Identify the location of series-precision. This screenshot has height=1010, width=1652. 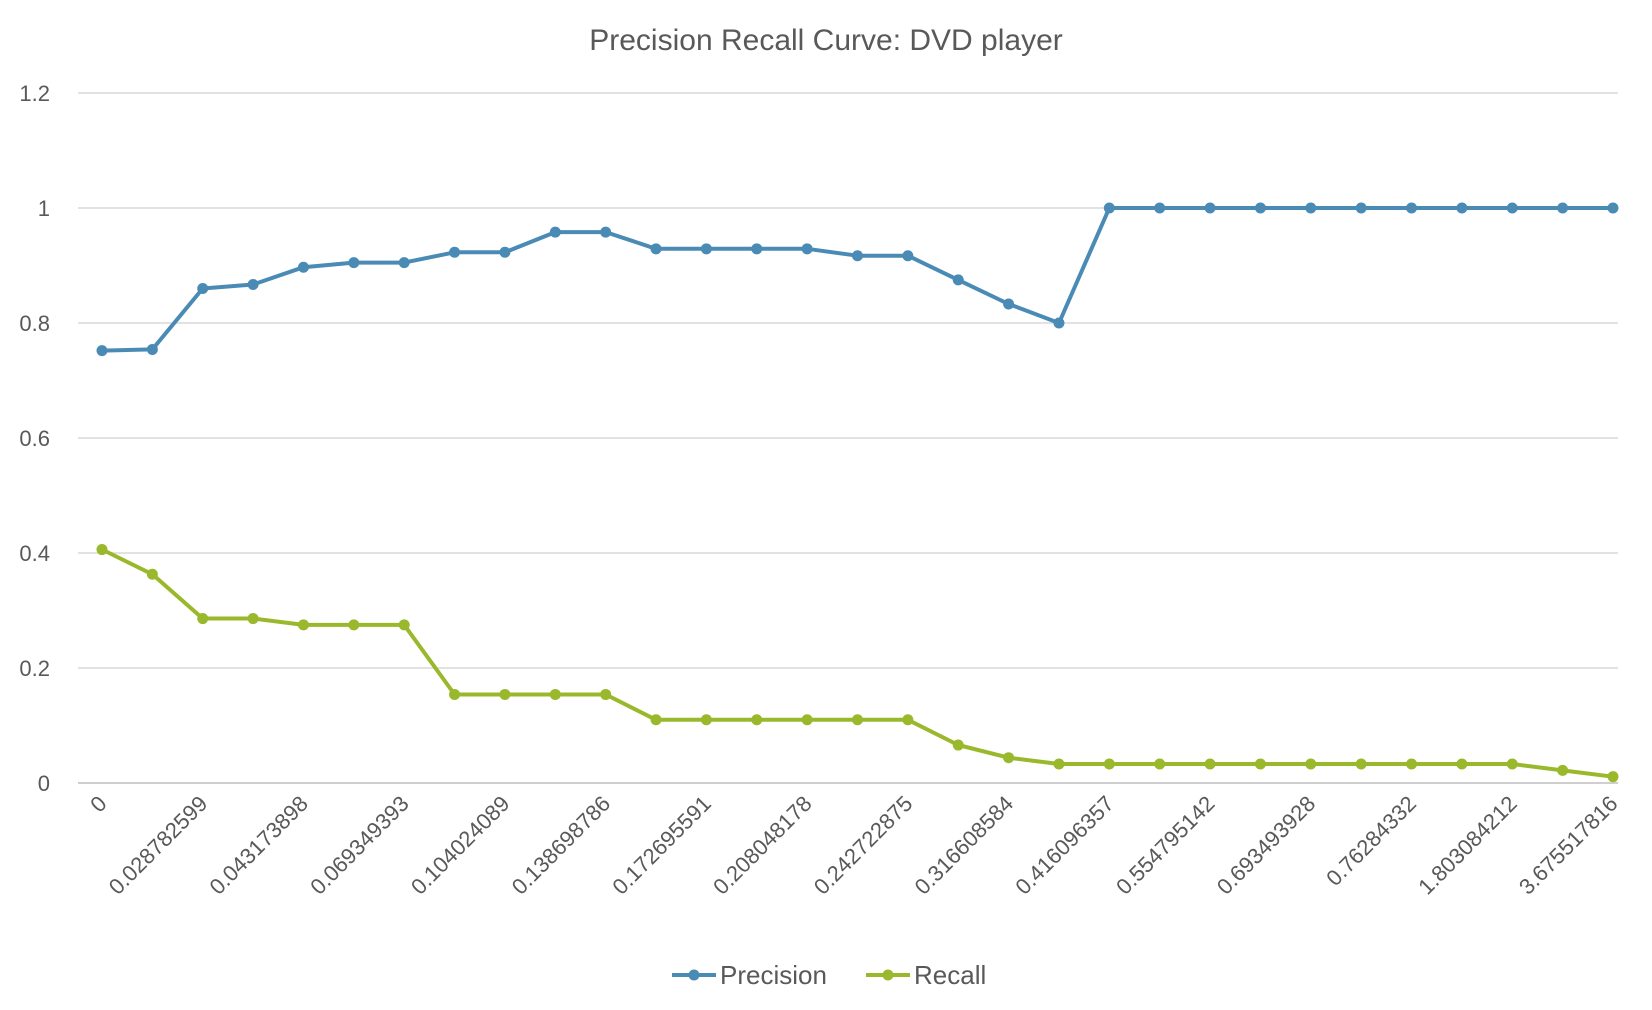
(857, 279).